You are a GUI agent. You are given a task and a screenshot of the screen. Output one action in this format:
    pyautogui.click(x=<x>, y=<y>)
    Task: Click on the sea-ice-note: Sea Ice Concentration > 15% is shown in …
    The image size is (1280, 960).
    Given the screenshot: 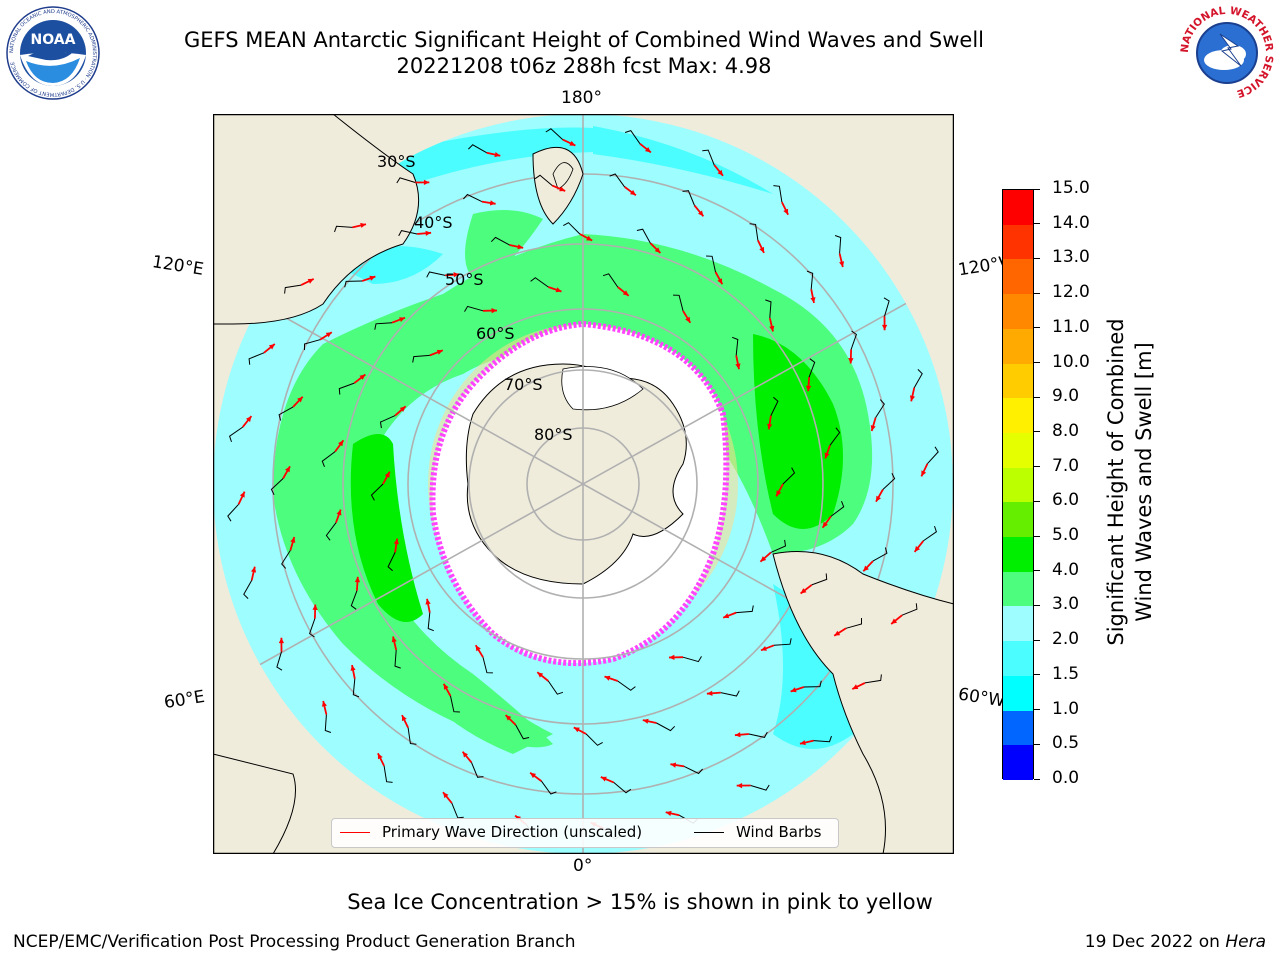 What is the action you would take?
    pyautogui.click(x=640, y=902)
    